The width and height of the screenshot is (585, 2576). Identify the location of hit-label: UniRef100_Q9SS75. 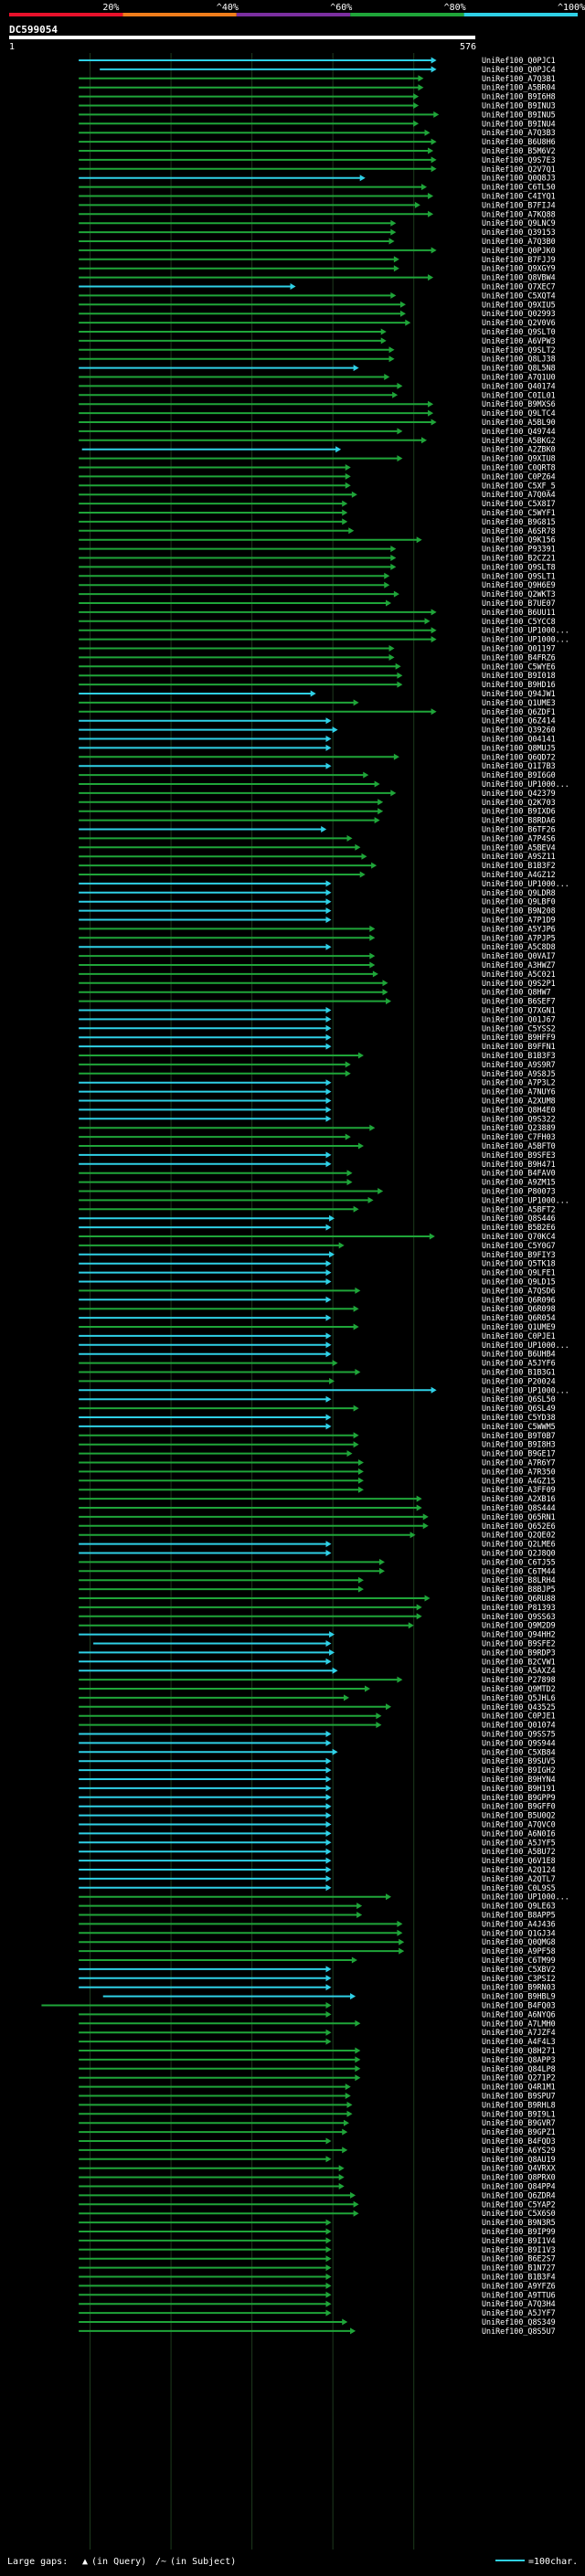
(519, 1734).